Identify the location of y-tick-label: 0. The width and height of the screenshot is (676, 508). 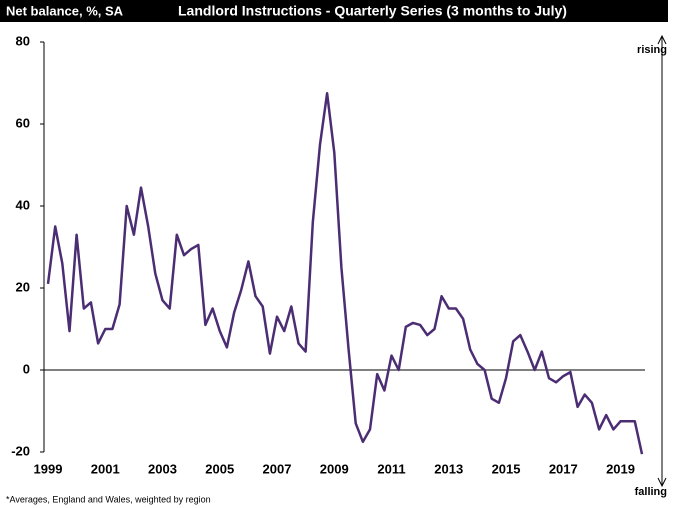
(26, 368).